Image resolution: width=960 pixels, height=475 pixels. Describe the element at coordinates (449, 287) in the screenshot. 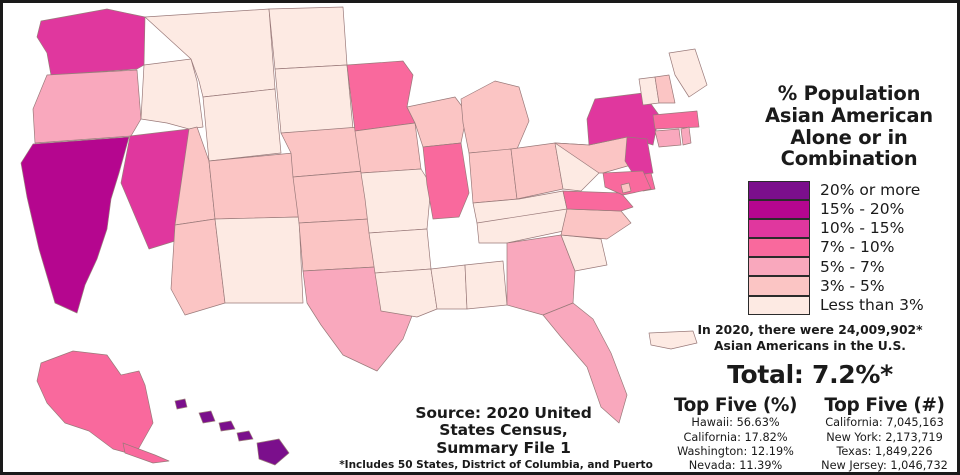

I see `state-ms` at that location.